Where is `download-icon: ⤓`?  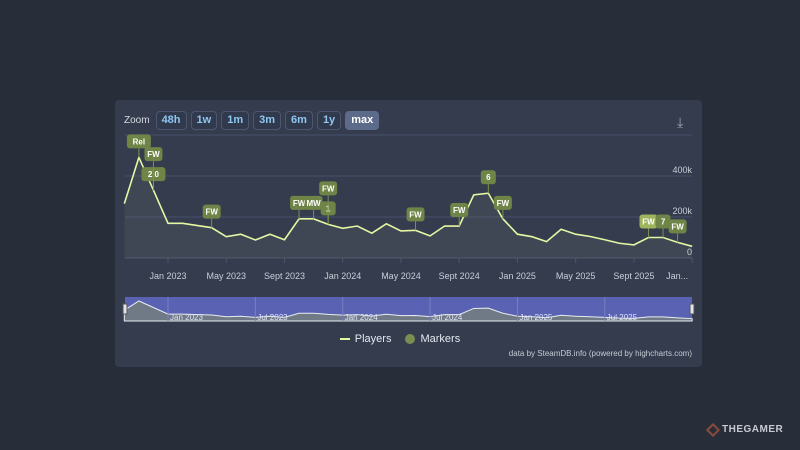
download-icon: ⤓ is located at coordinates (680, 122).